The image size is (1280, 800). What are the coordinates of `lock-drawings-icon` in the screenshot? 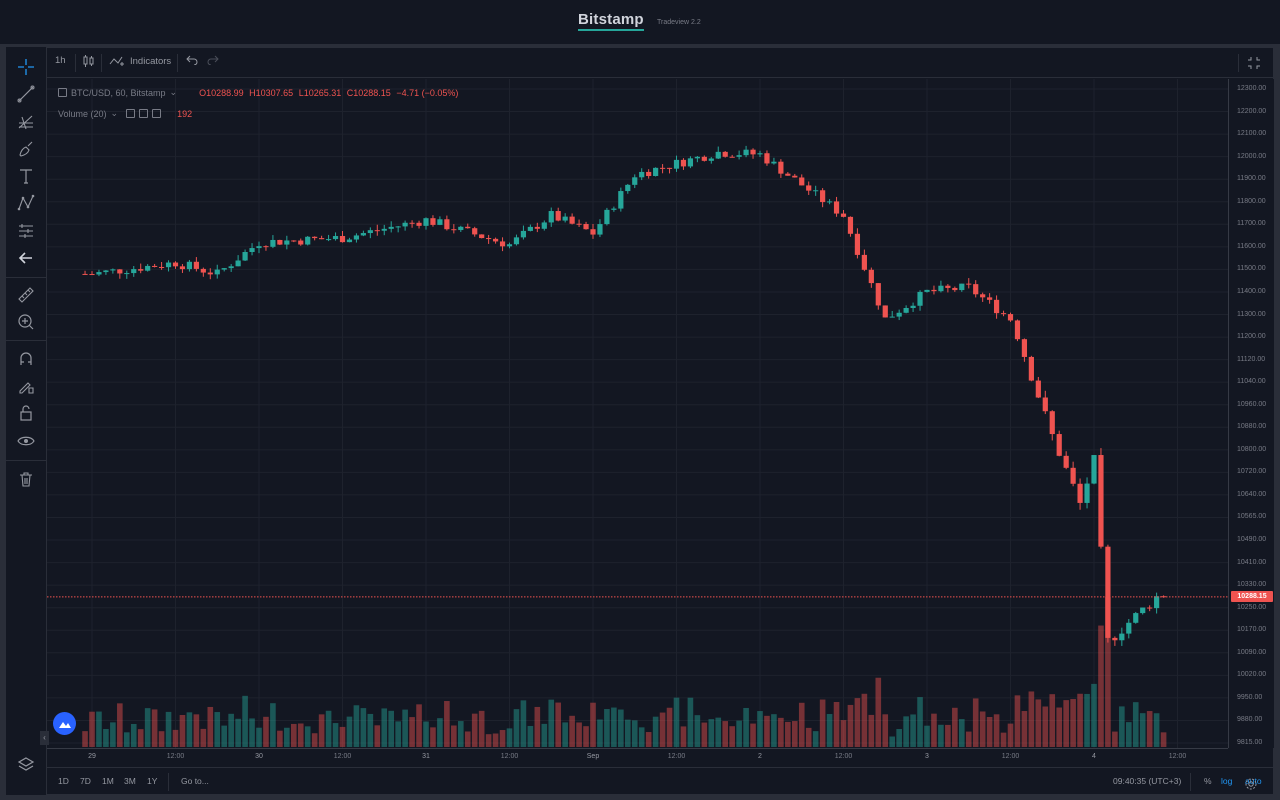 It's located at (26, 386).